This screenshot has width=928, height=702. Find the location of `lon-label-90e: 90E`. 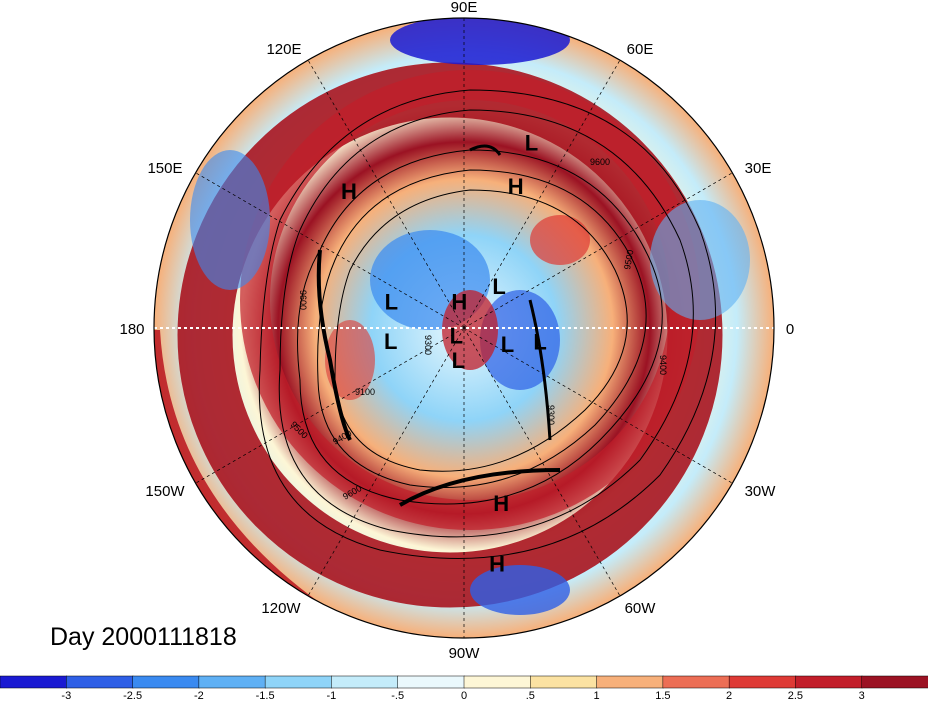

lon-label-90e: 90E is located at coordinates (464, 8).